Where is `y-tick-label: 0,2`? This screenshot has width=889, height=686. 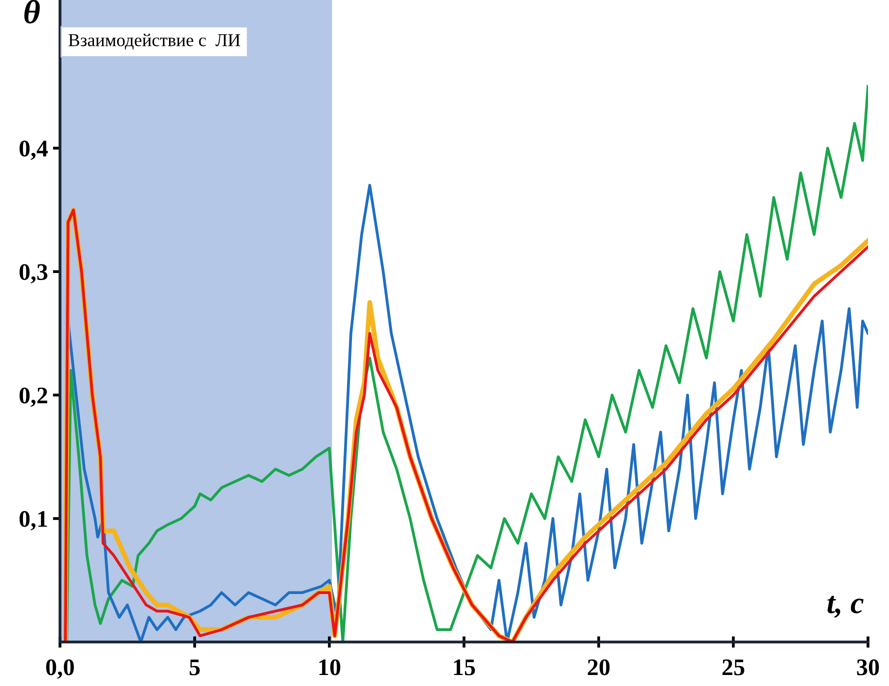
y-tick-label: 0,2 is located at coordinates (34, 397).